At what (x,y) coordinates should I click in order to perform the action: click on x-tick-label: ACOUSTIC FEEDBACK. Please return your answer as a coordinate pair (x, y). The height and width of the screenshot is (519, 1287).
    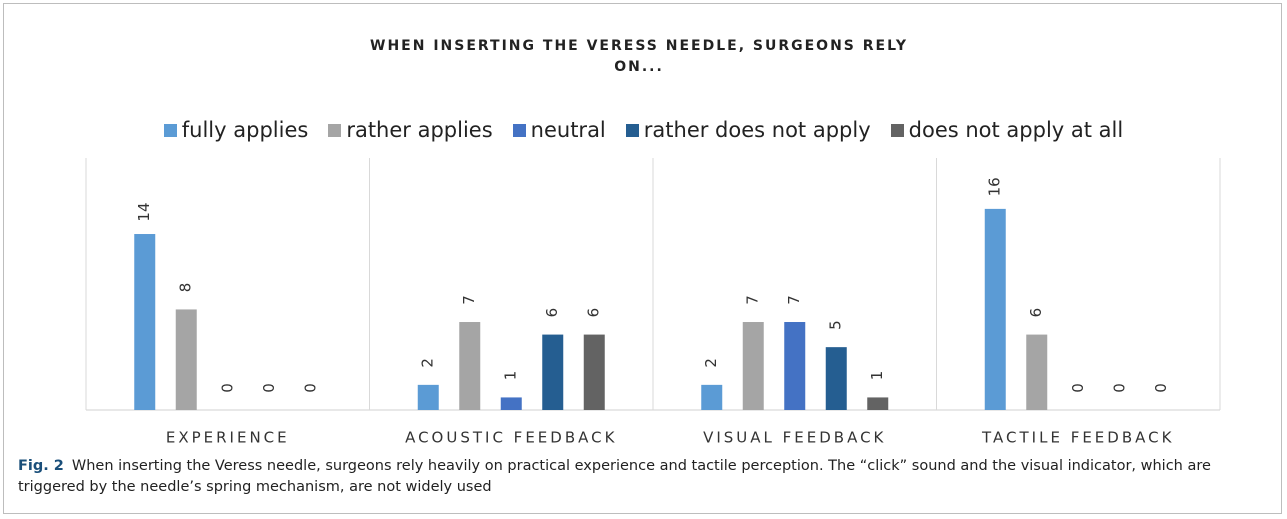
    Looking at the image, I should click on (511, 438).